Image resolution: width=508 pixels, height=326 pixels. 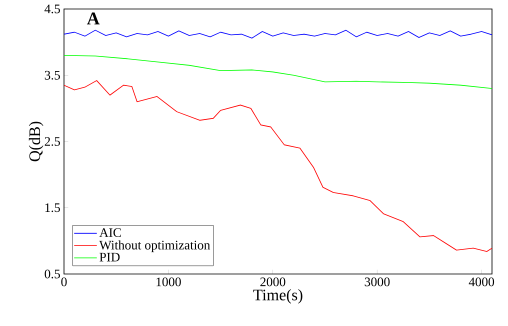 I want to click on y-tick-label: 0.5, so click(x=52, y=274).